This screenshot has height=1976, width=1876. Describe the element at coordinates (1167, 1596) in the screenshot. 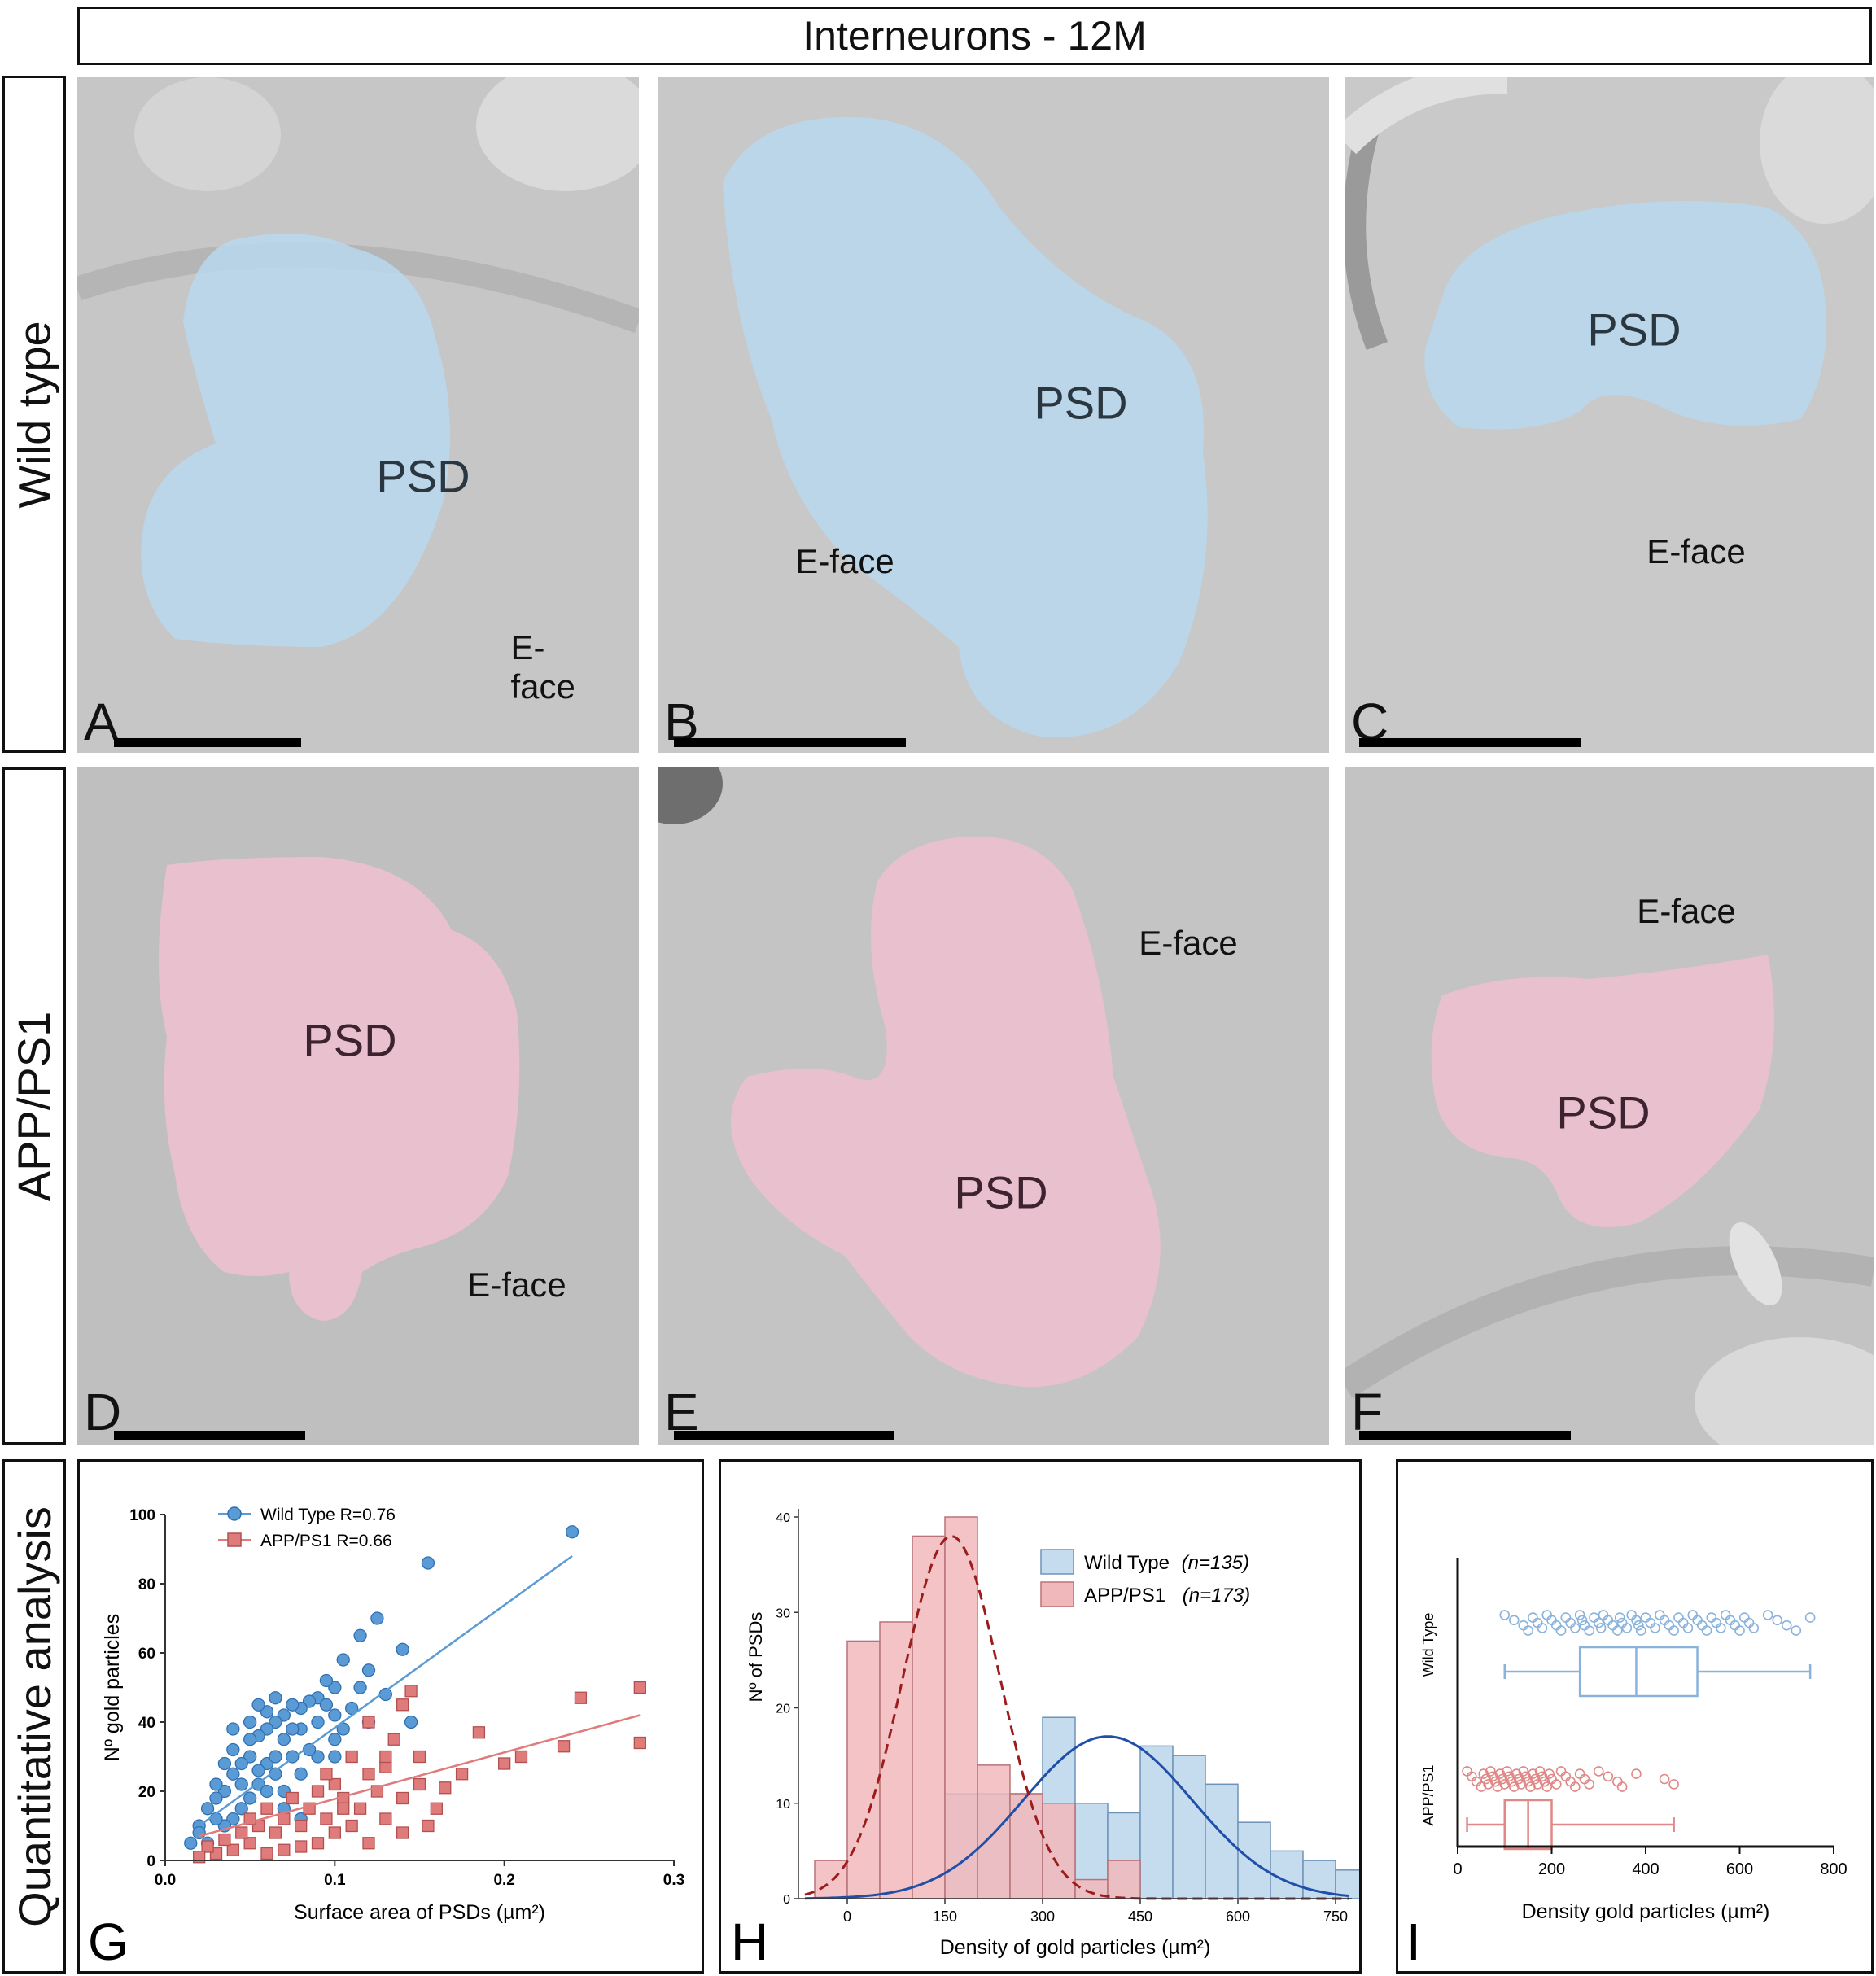

I see `legend-label-app-ps1: APP/PS1 (n=173)` at that location.